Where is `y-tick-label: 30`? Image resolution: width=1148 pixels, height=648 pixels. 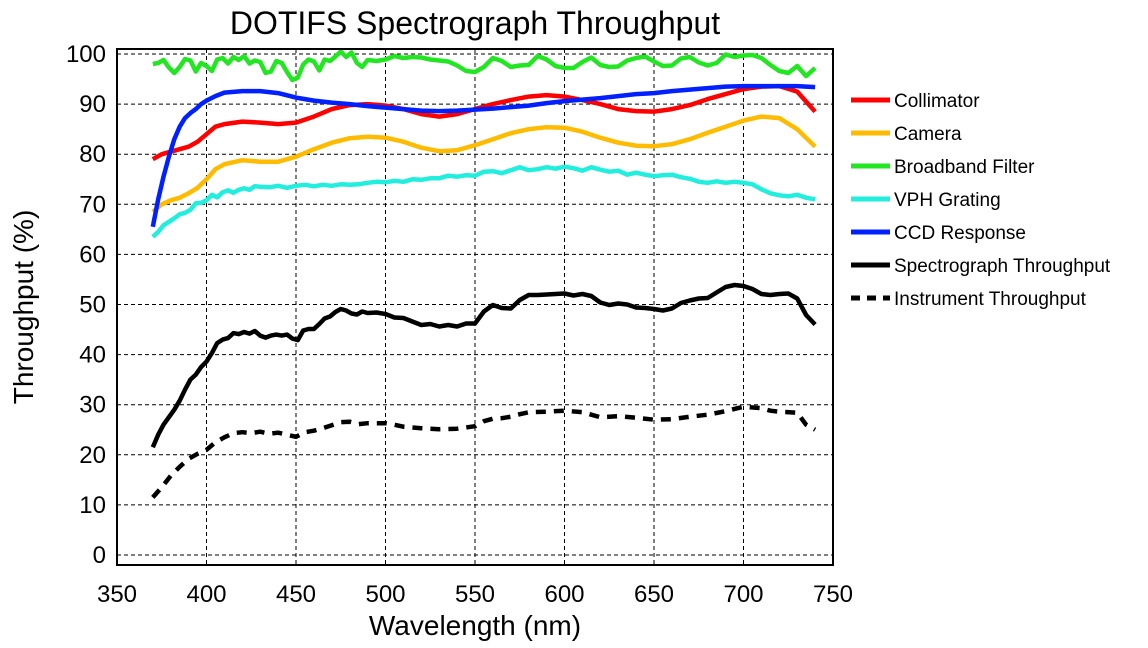 y-tick-label: 30 is located at coordinates (92, 405).